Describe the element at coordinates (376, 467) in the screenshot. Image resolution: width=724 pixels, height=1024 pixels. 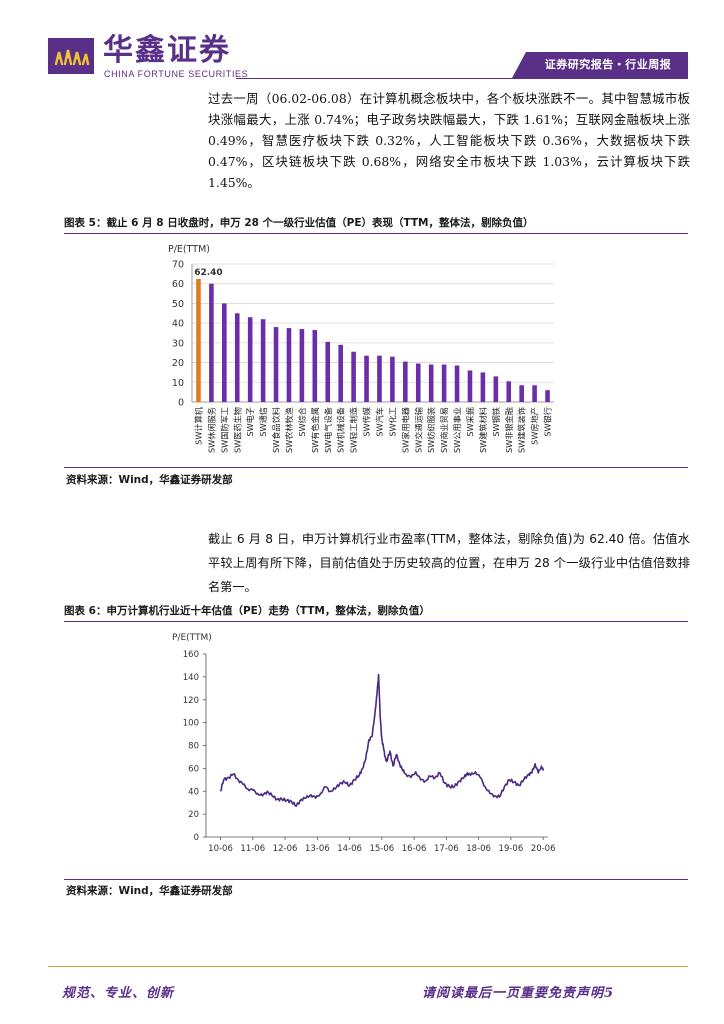
I see `figure5-bottom-rule` at that location.